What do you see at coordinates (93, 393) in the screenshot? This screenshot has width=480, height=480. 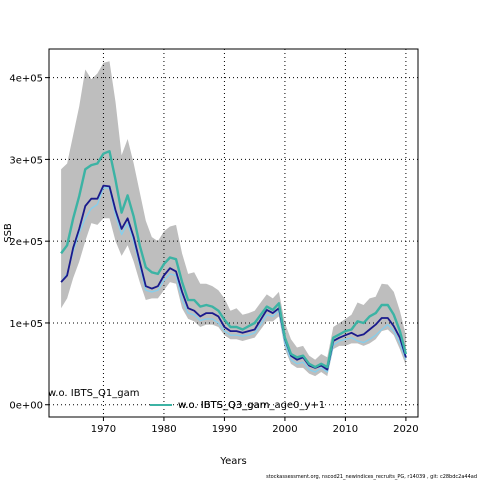 I see `legend-label-ibts_q1: w.o. IBTS_Q1_gam` at bounding box center [93, 393].